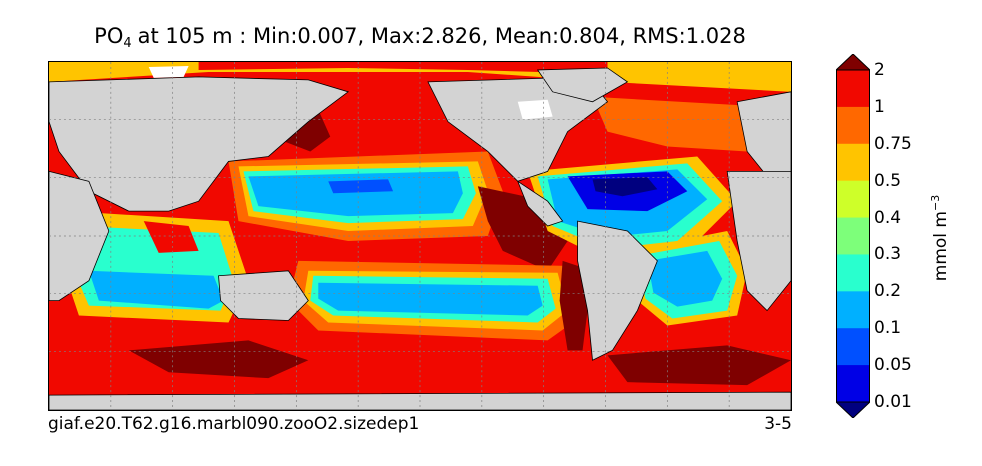  I want to click on colorbar-tick-label: 0.1, so click(888, 328).